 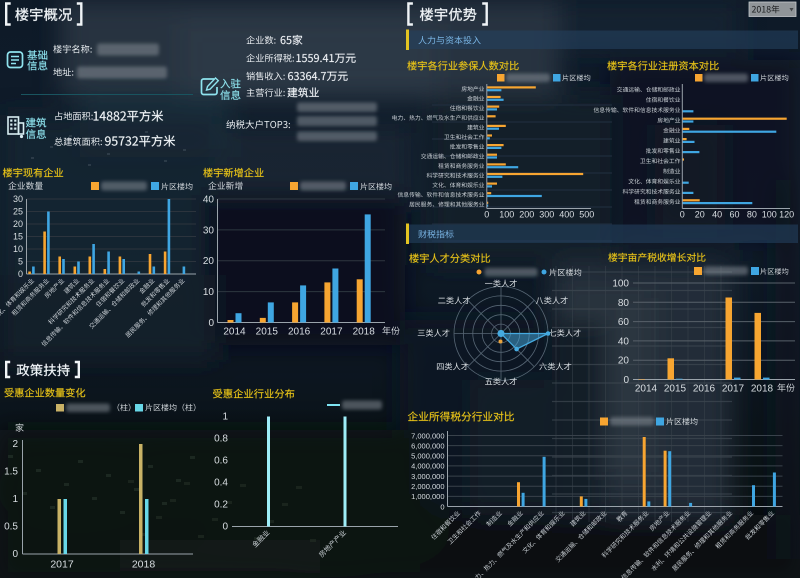 I want to click on svg-text: 300, so click(x=546, y=215).